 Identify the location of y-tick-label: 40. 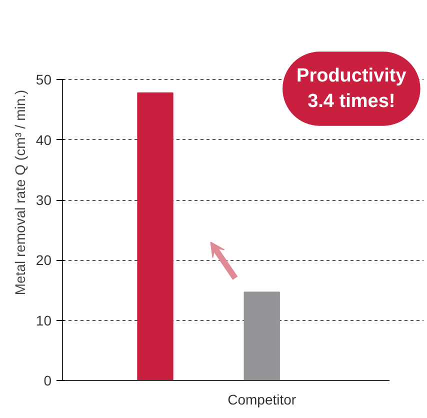
(44, 140).